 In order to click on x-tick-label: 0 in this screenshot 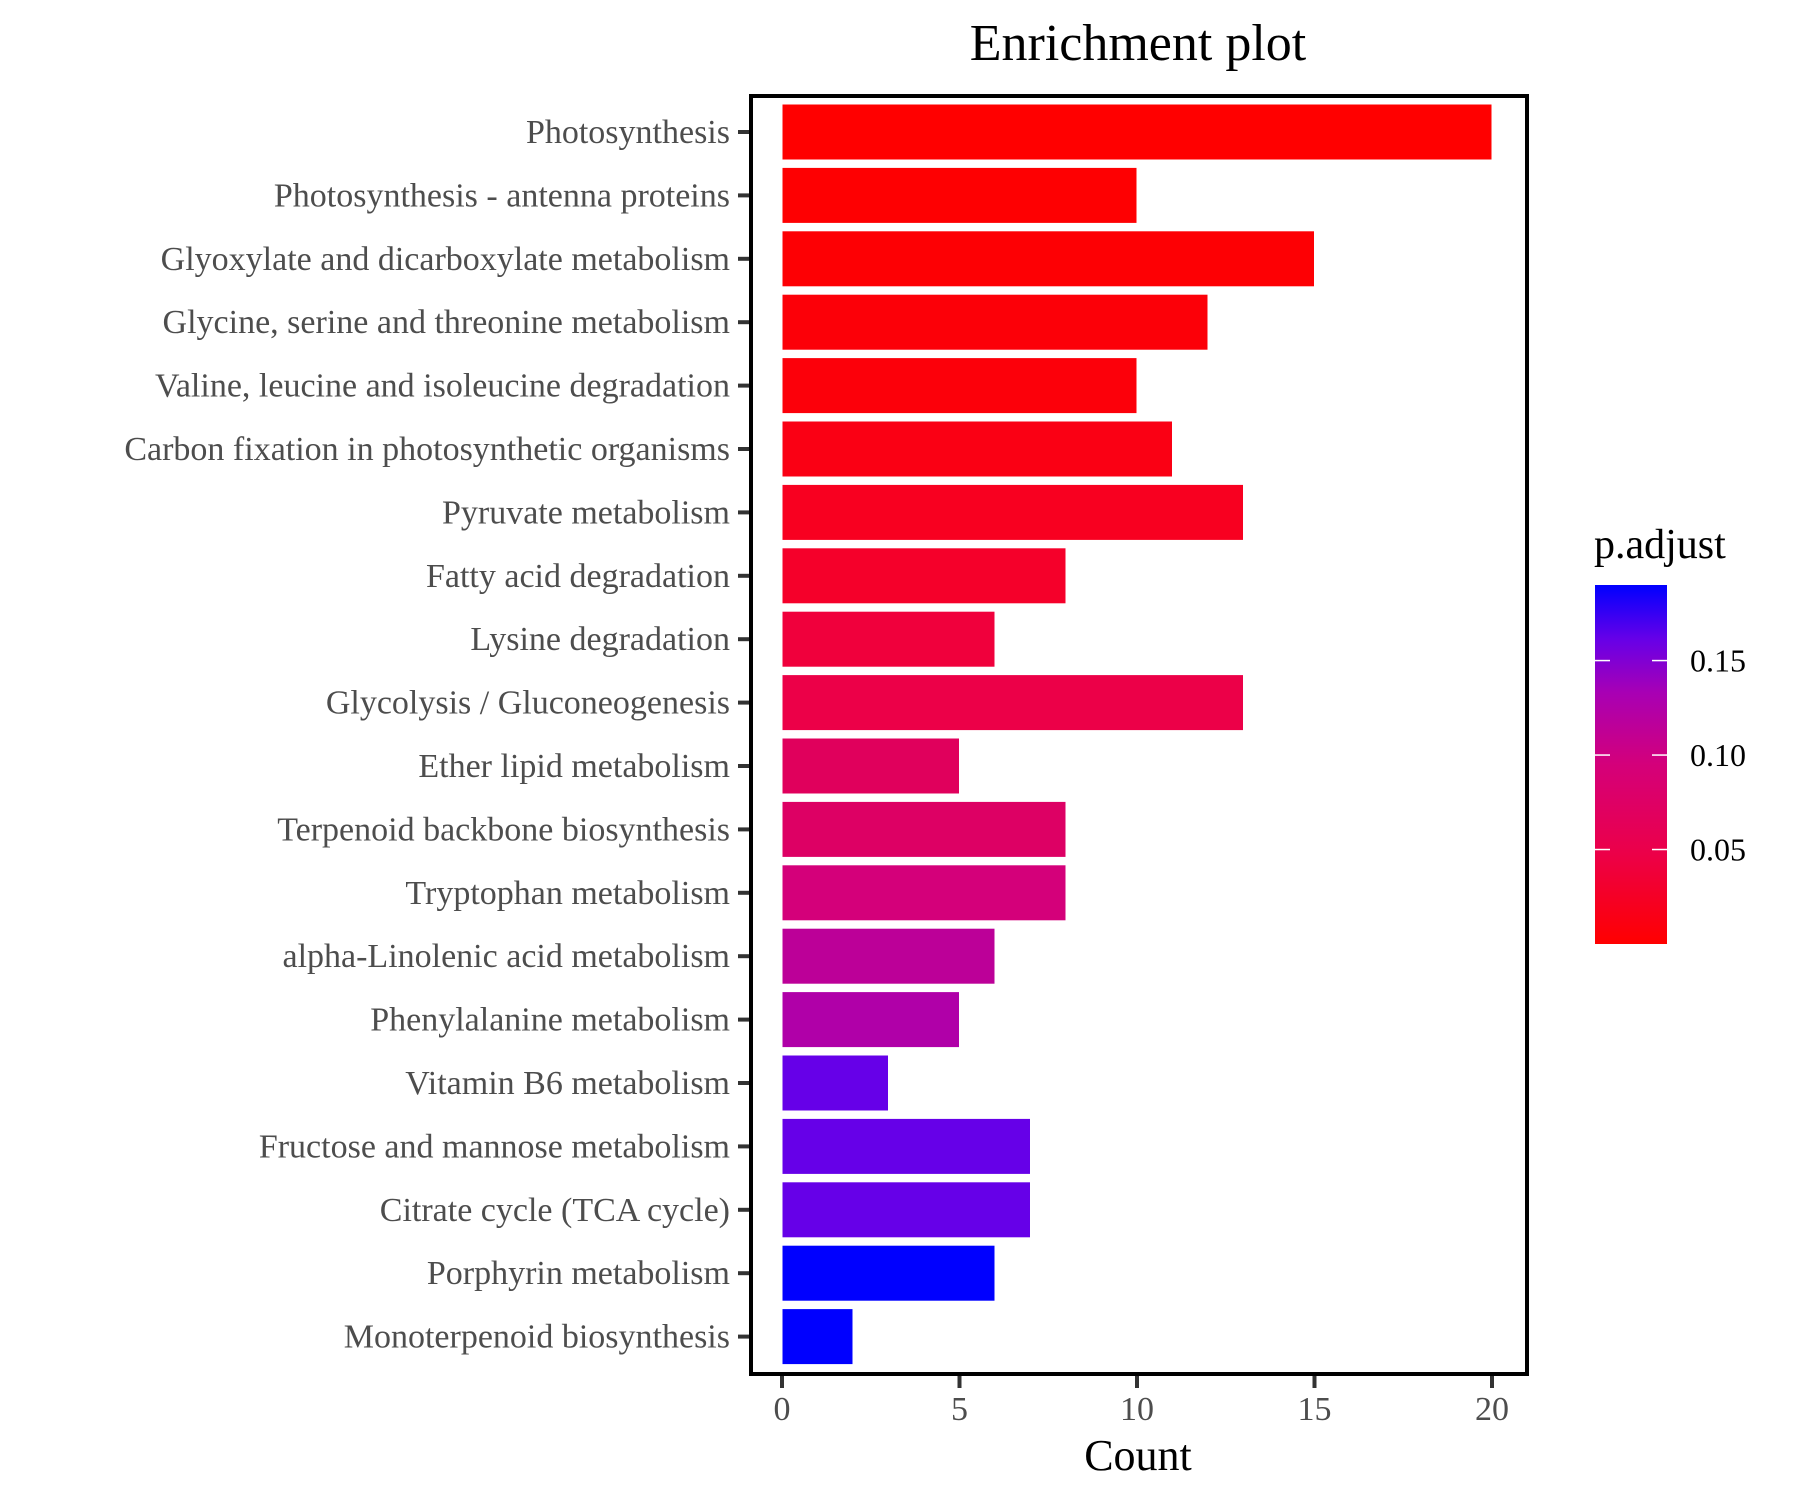, I will do `click(782, 1409)`.